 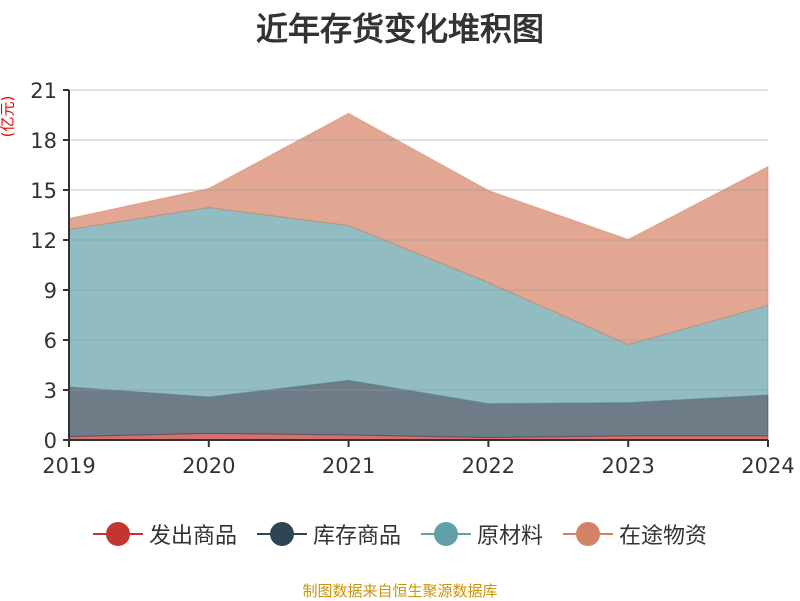 What do you see at coordinates (43, 191) in the screenshot?
I see `y-tick-label: 15` at bounding box center [43, 191].